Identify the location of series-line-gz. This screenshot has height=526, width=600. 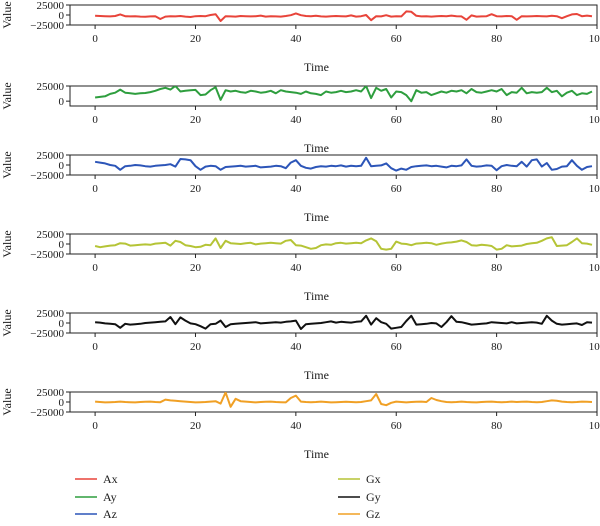
(344, 400).